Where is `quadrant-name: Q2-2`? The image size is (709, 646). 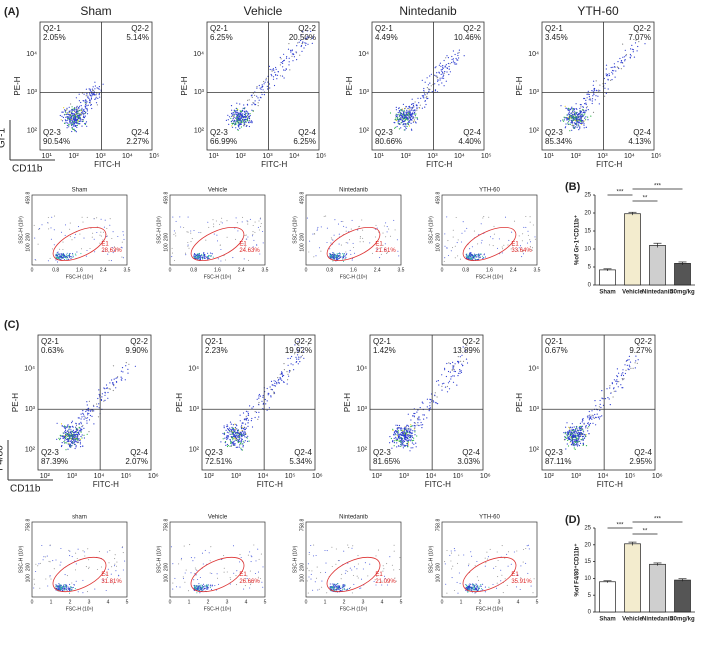
quadrant-name: Q2-2 is located at coordinates (139, 341).